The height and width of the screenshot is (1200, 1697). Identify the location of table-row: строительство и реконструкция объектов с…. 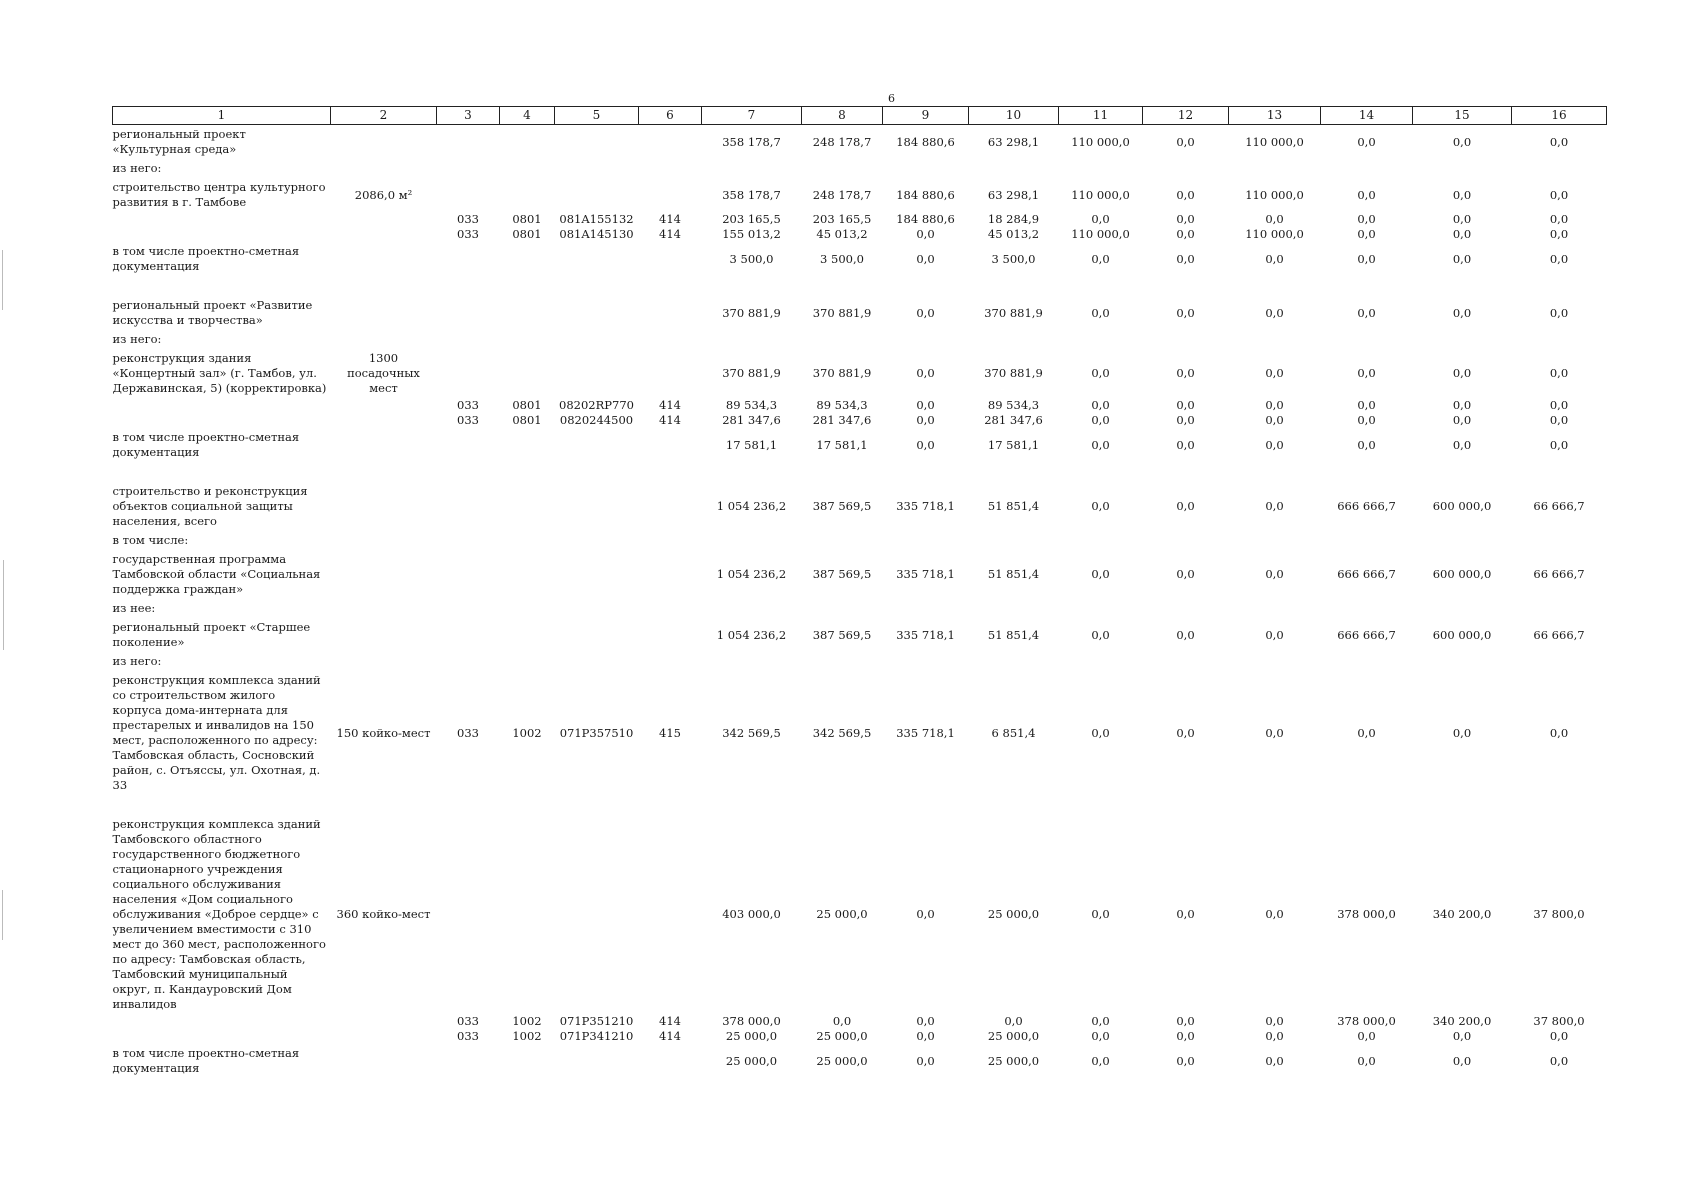
(860, 506).